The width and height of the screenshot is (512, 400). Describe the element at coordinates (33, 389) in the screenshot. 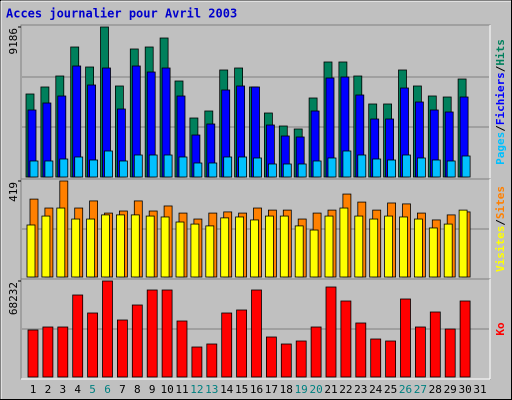

I see `x-tick-label: 1` at that location.